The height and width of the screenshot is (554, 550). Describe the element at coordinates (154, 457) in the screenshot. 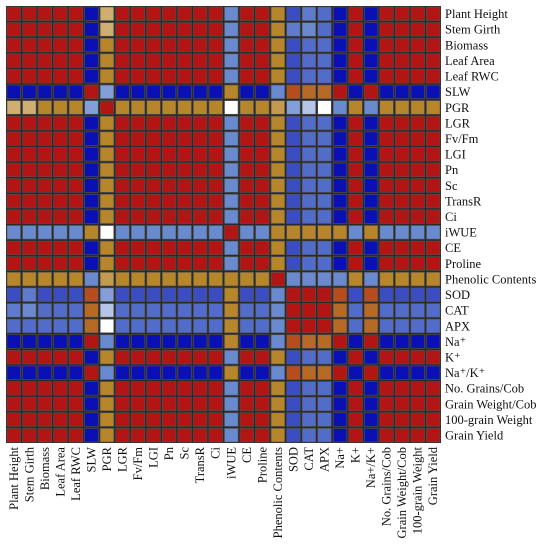

I see `x-tick-label: LGI` at that location.